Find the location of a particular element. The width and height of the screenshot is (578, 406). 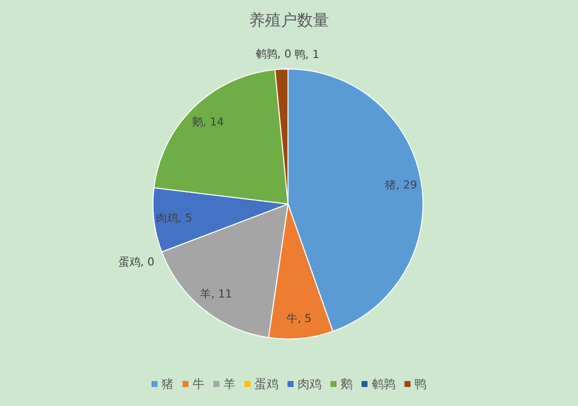

chart-title: 养殖户数量 is located at coordinates (289, 20).